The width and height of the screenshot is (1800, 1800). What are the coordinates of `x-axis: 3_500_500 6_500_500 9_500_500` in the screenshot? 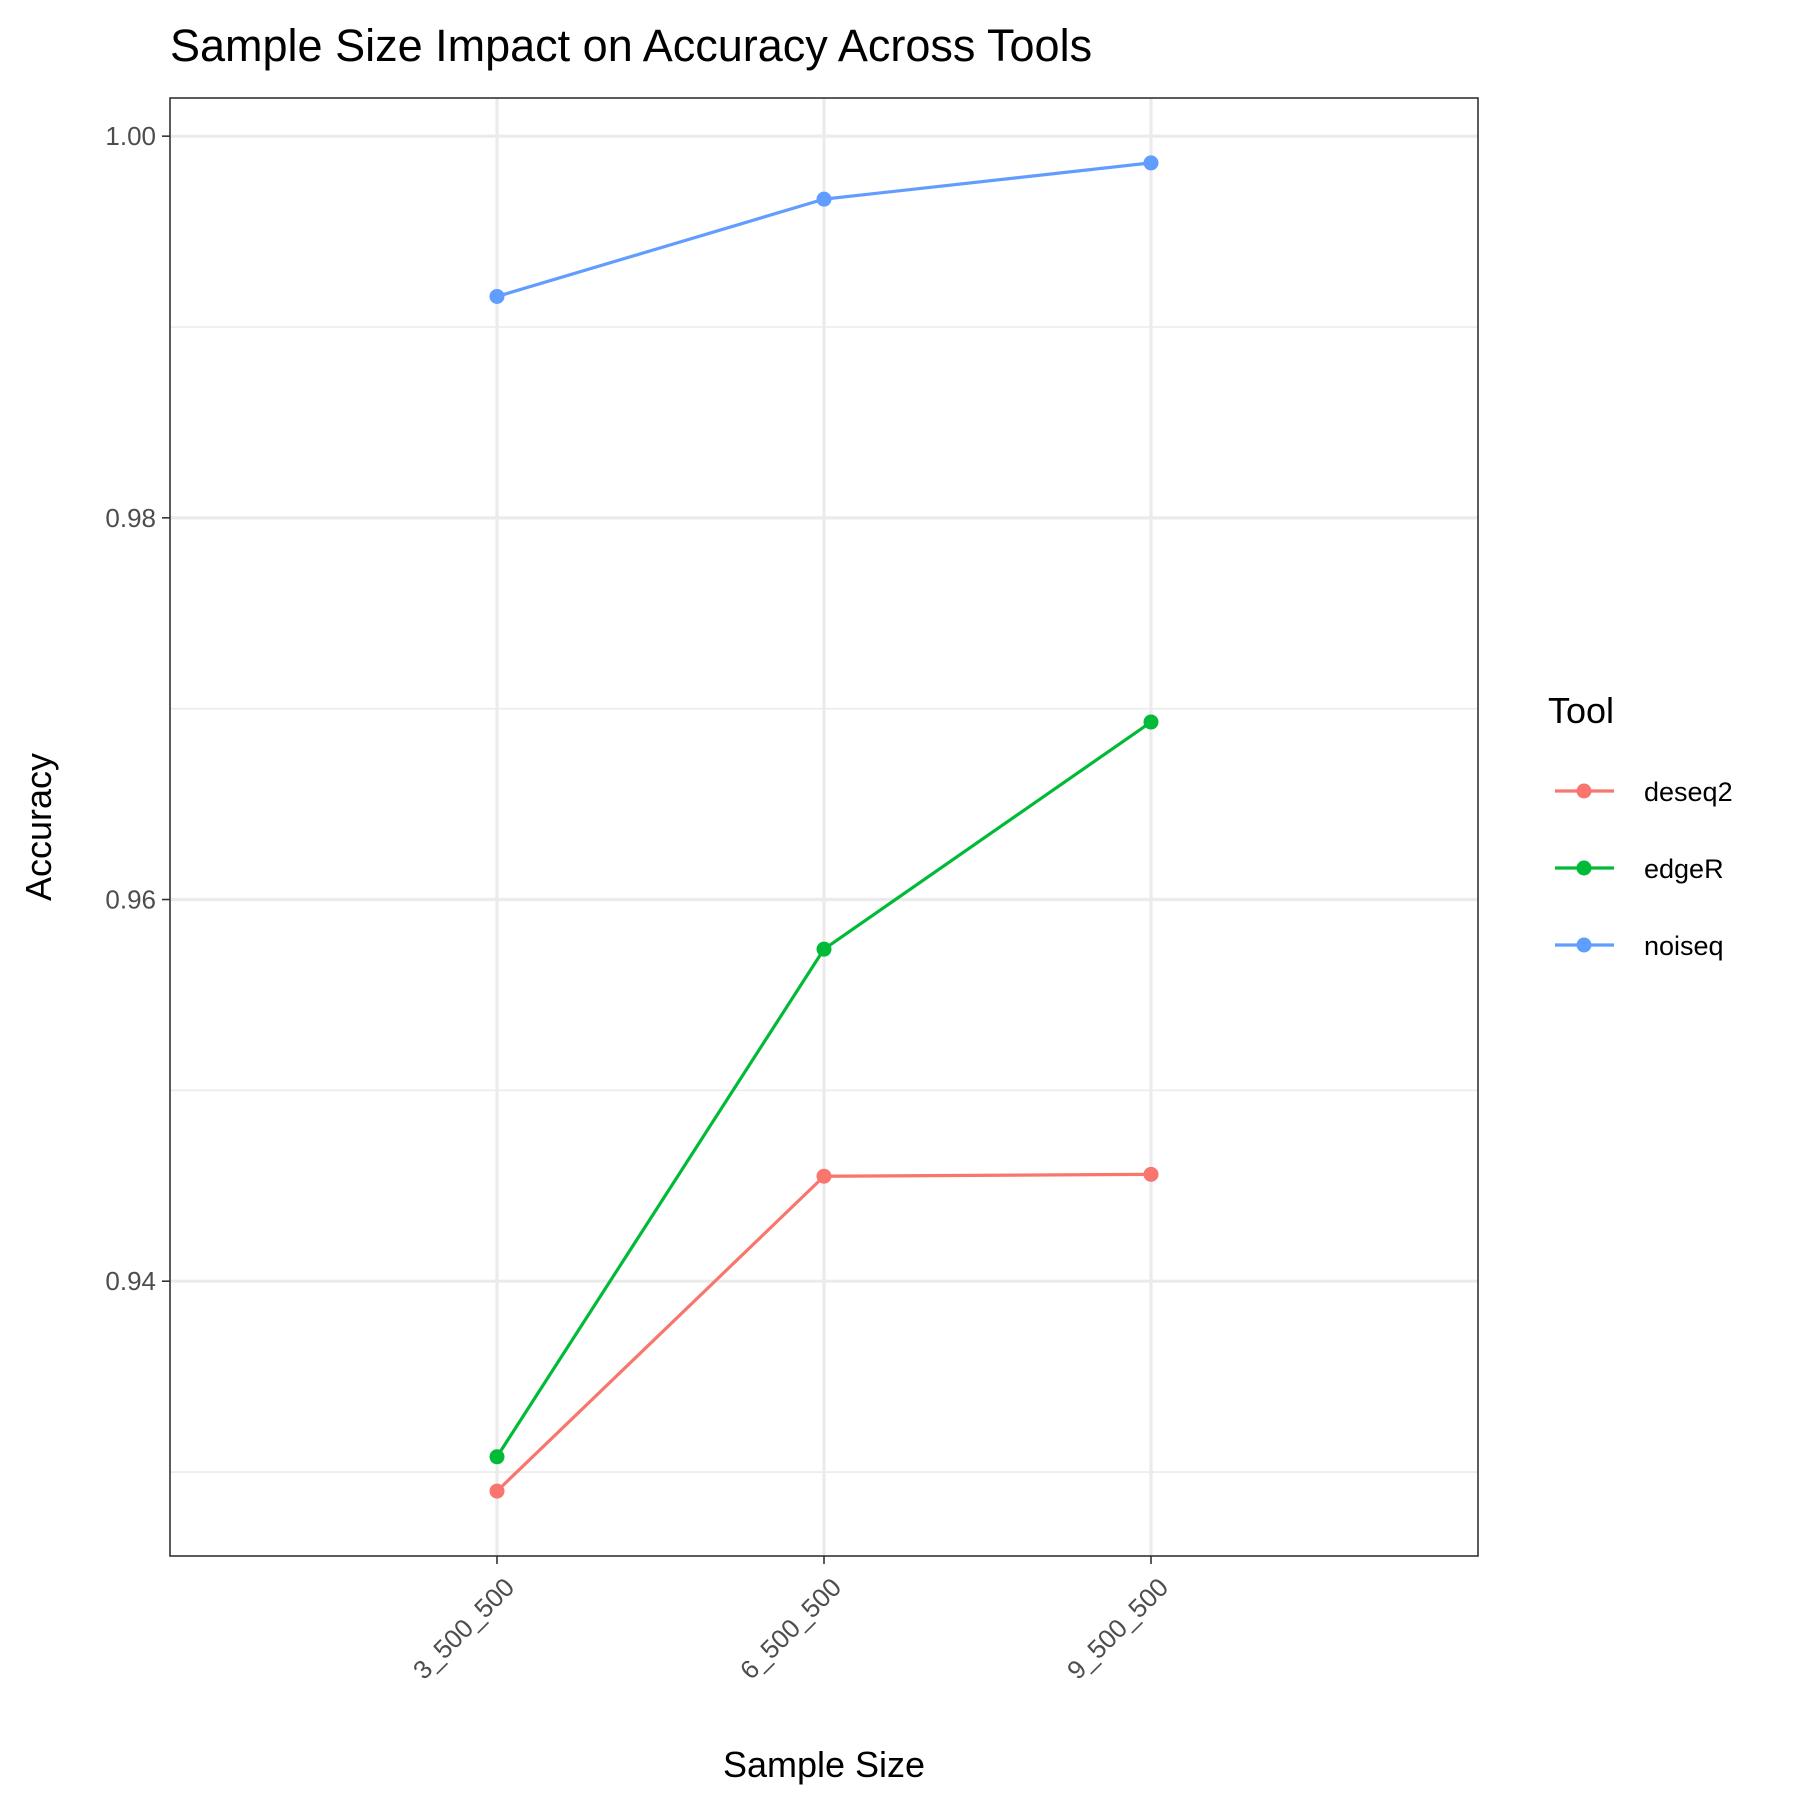 It's located at (790, 1620).